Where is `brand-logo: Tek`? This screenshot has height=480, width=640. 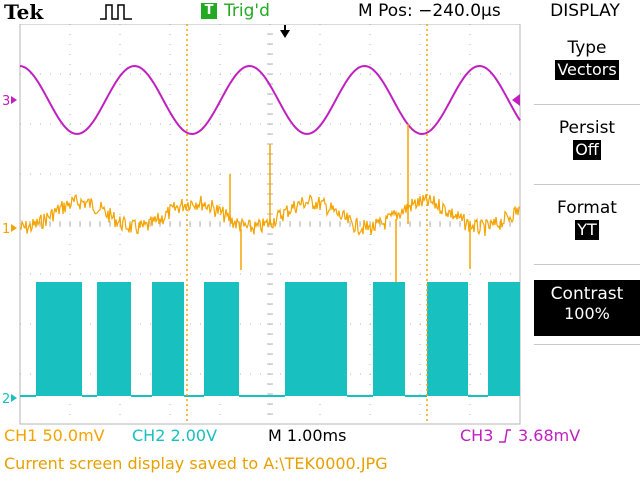 brand-logo: Tek is located at coordinates (24, 12).